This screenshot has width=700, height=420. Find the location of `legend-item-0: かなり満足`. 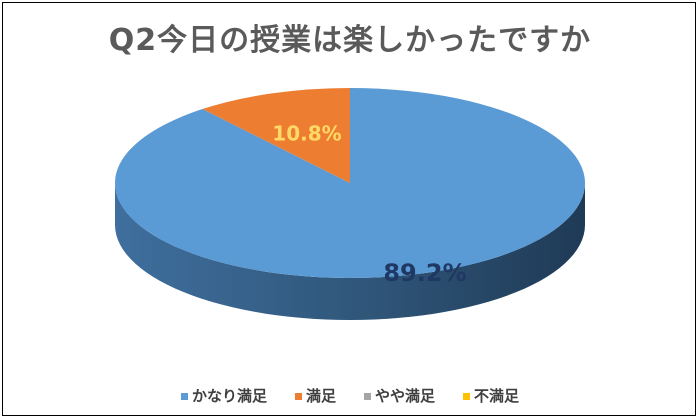

legend-item-0: かなり満足 is located at coordinates (223, 395).